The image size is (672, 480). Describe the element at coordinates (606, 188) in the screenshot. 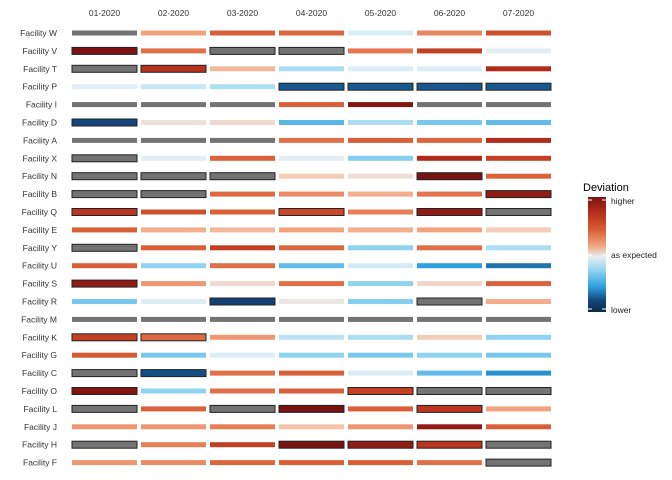

I see `legend-title: Deviation` at that location.